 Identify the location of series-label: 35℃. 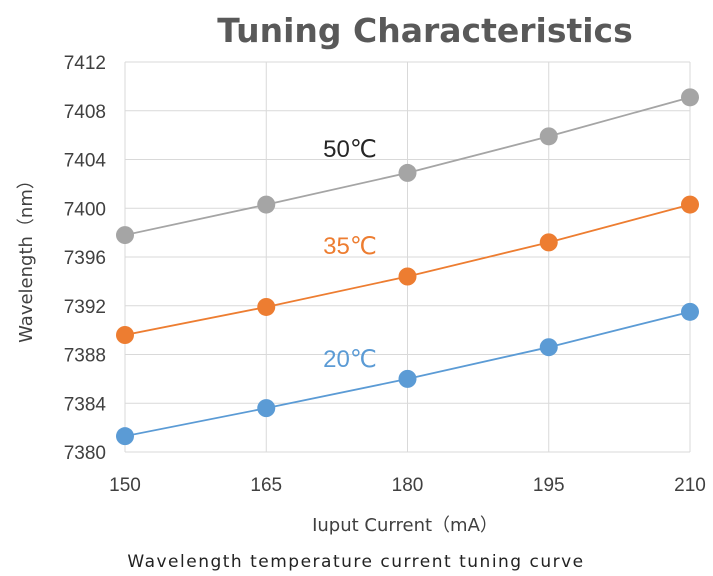
(350, 246).